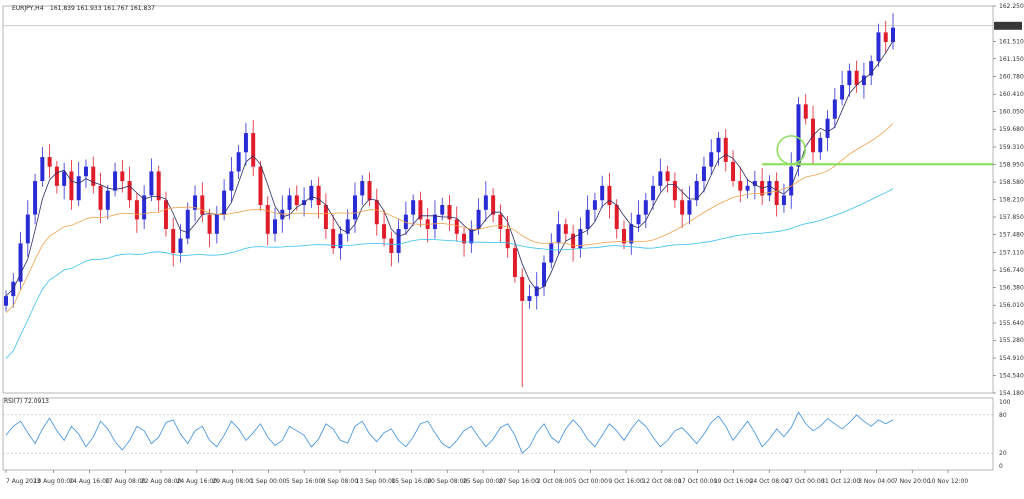 Image resolution: width=1024 pixels, height=499 pixels. What do you see at coordinates (697, 481) in the screenshot?
I see `x-tick-label: 17 Oct 00:00` at bounding box center [697, 481].